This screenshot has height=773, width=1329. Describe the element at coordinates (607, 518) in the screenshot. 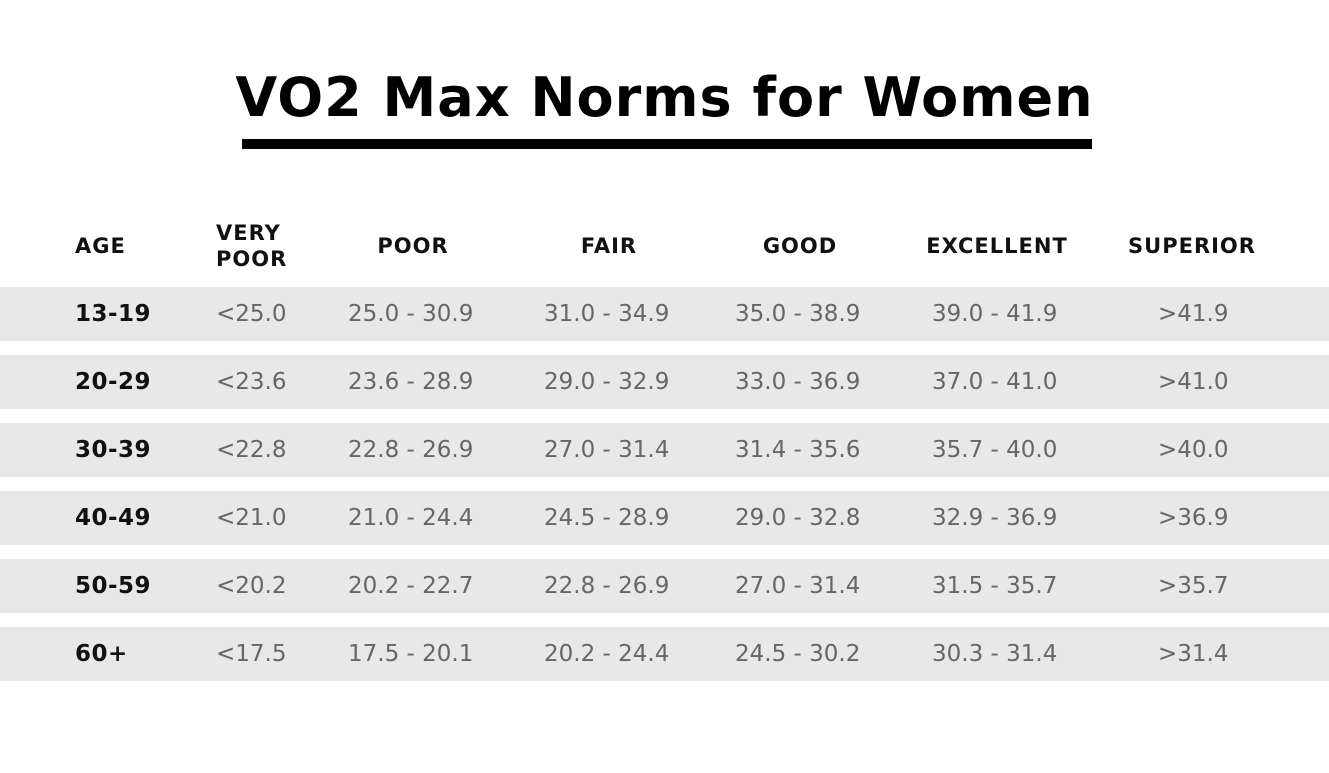

I see `cell-fair: 24.5 - 28.9` at that location.